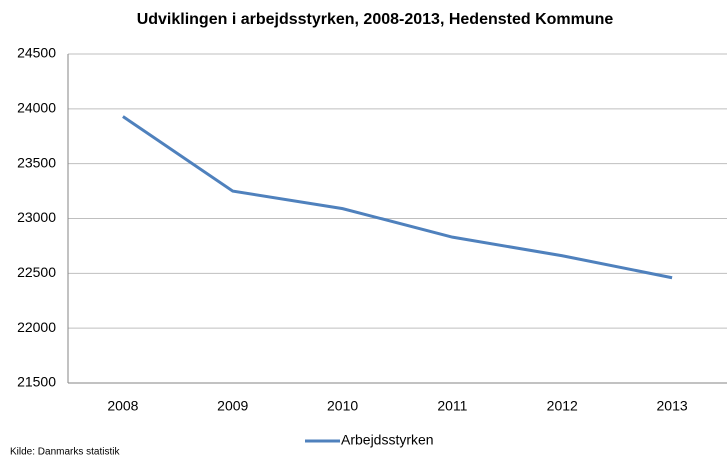 The width and height of the screenshot is (728, 455). What do you see at coordinates (387, 440) in the screenshot?
I see `legend-label: Arbejdsstyrken` at bounding box center [387, 440].